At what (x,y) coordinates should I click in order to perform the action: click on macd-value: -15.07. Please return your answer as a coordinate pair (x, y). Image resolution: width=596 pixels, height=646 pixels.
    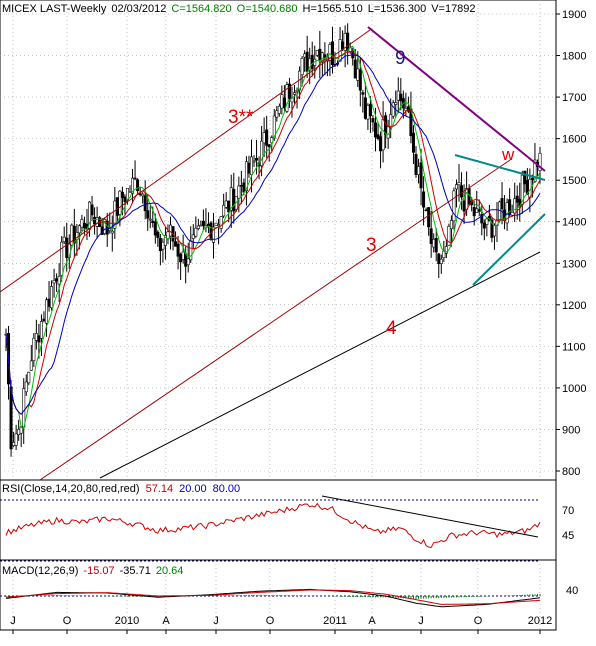
    Looking at the image, I should click on (98, 571).